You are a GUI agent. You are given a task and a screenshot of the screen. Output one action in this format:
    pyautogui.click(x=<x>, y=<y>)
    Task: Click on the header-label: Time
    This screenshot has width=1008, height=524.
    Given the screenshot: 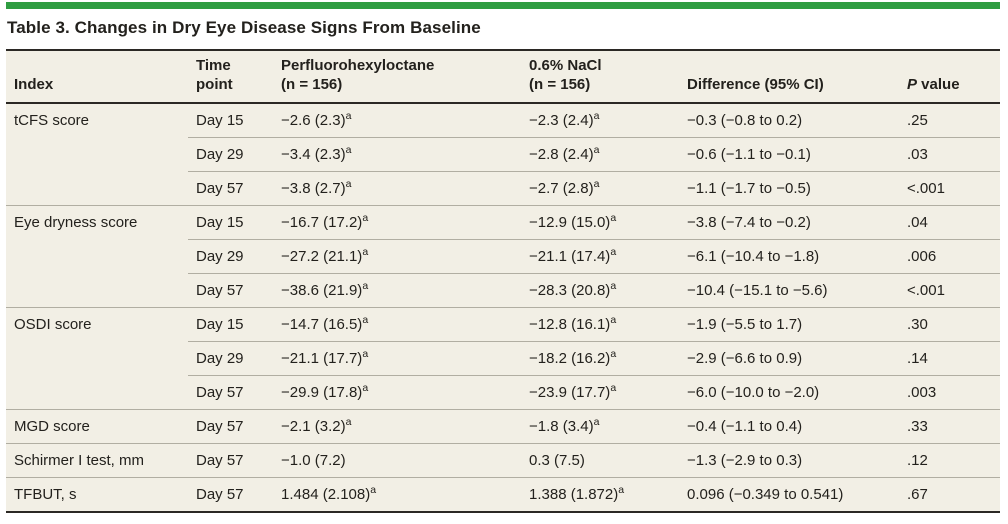 What is the action you would take?
    pyautogui.click(x=213, y=65)
    